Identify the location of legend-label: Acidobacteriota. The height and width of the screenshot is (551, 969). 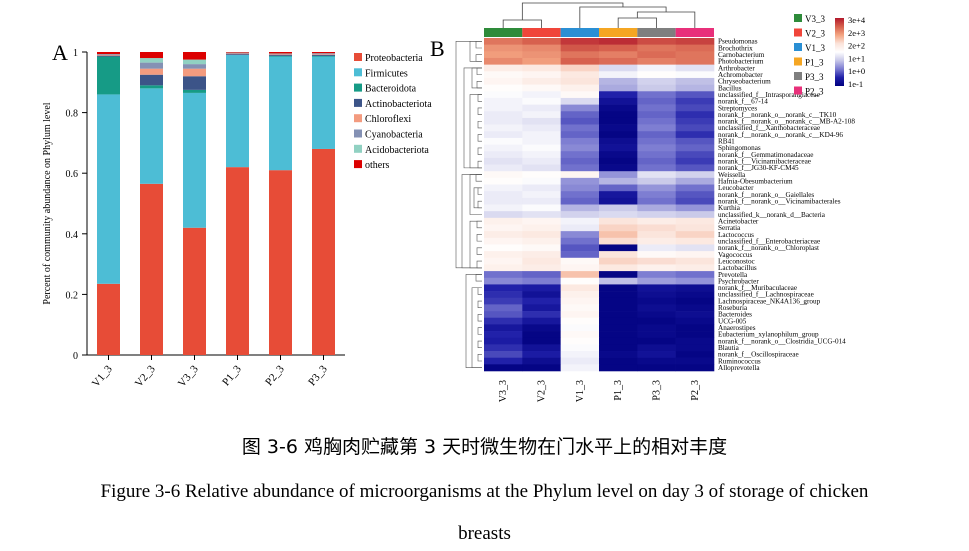
(397, 150).